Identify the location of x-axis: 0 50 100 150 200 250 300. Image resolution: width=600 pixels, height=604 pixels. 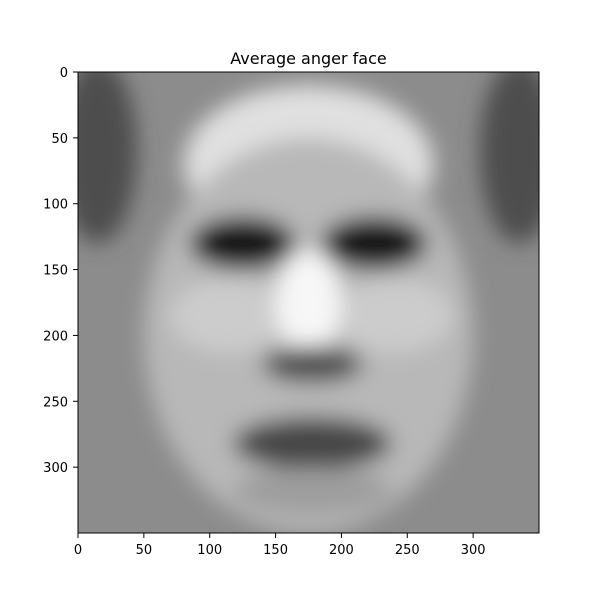
(280, 545).